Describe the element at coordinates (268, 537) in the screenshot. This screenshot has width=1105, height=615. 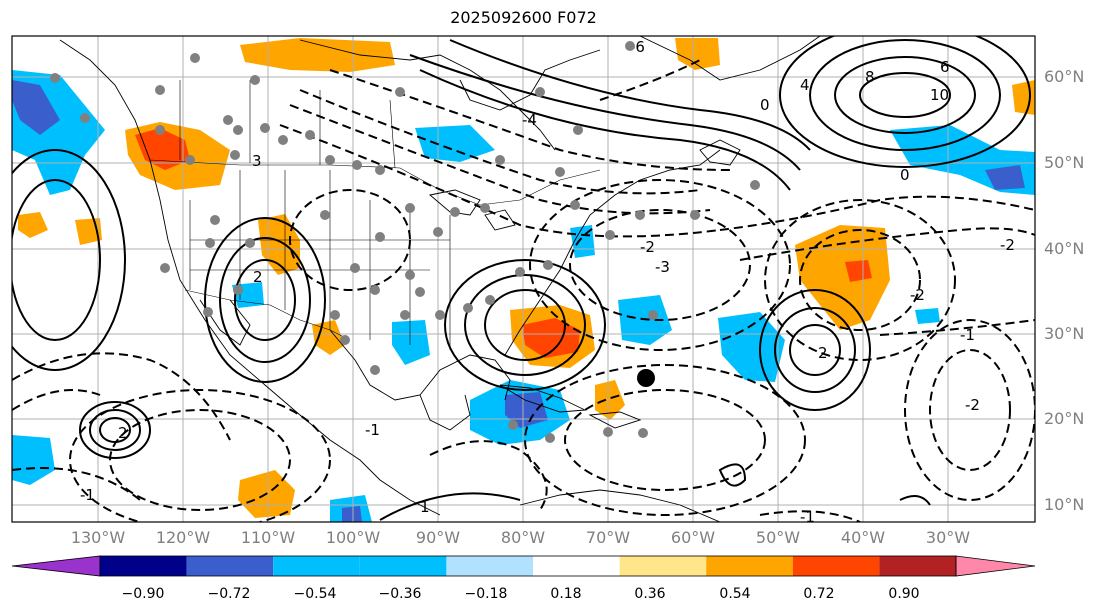
I see `lon-label-110w: 110°W` at that location.